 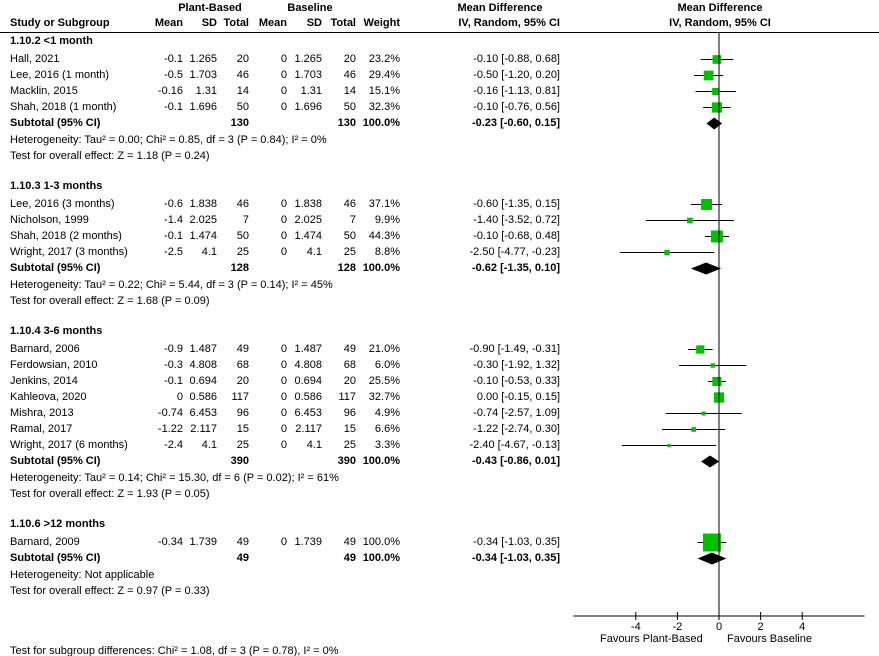 I want to click on study-name: Wright, 2017 (6 months), so click(x=69, y=445).